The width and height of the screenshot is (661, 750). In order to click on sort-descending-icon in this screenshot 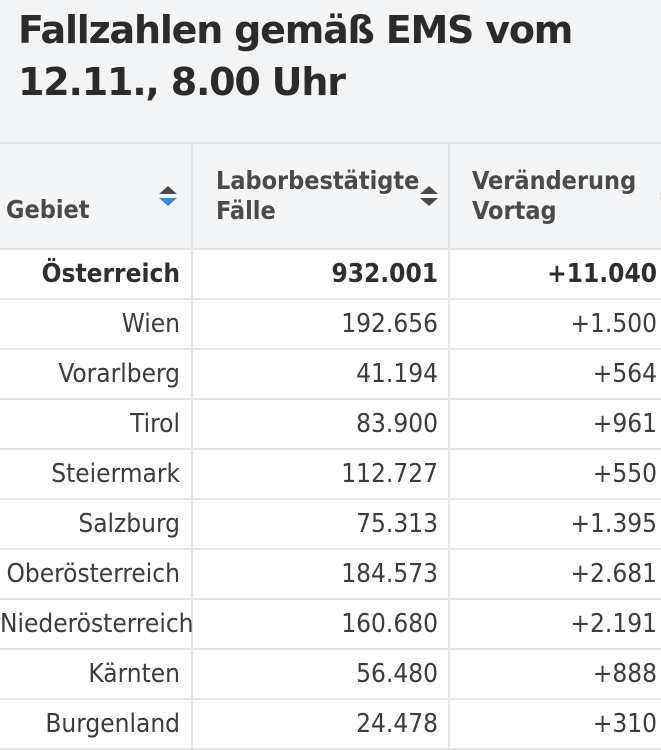, I will do `click(429, 202)`.